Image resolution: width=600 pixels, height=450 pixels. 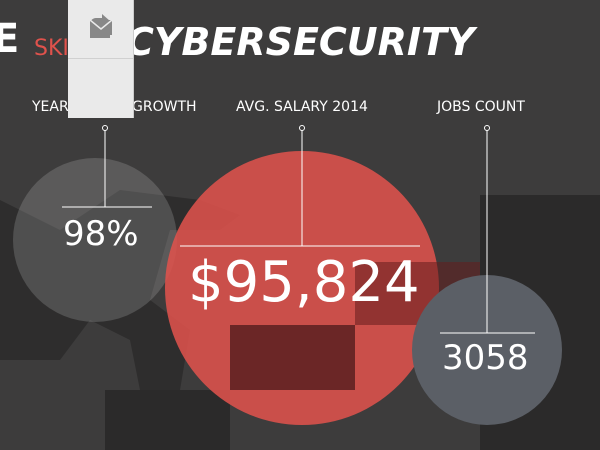 What do you see at coordinates (101, 27) in the screenshot?
I see `email-icon` at bounding box center [101, 27].